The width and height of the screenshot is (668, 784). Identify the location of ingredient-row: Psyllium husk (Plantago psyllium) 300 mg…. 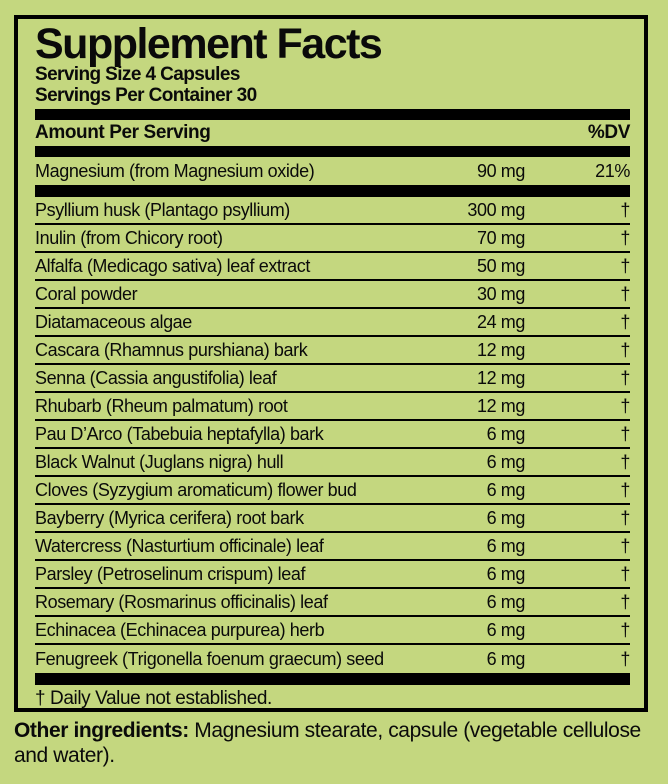
(332, 211).